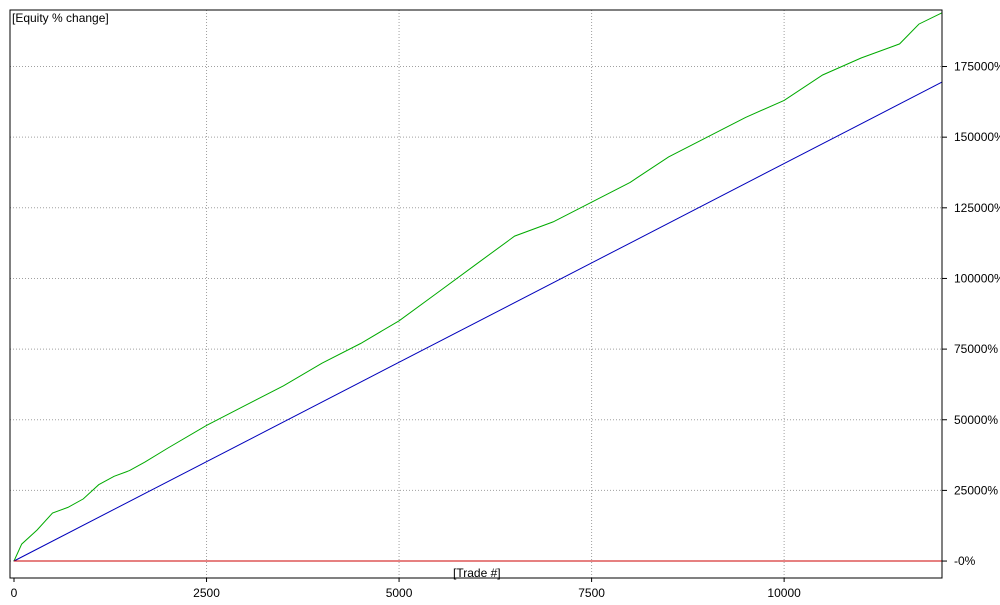 The width and height of the screenshot is (1000, 605). Describe the element at coordinates (976, 420) in the screenshot. I see `y-tick-label: 50000%` at that location.